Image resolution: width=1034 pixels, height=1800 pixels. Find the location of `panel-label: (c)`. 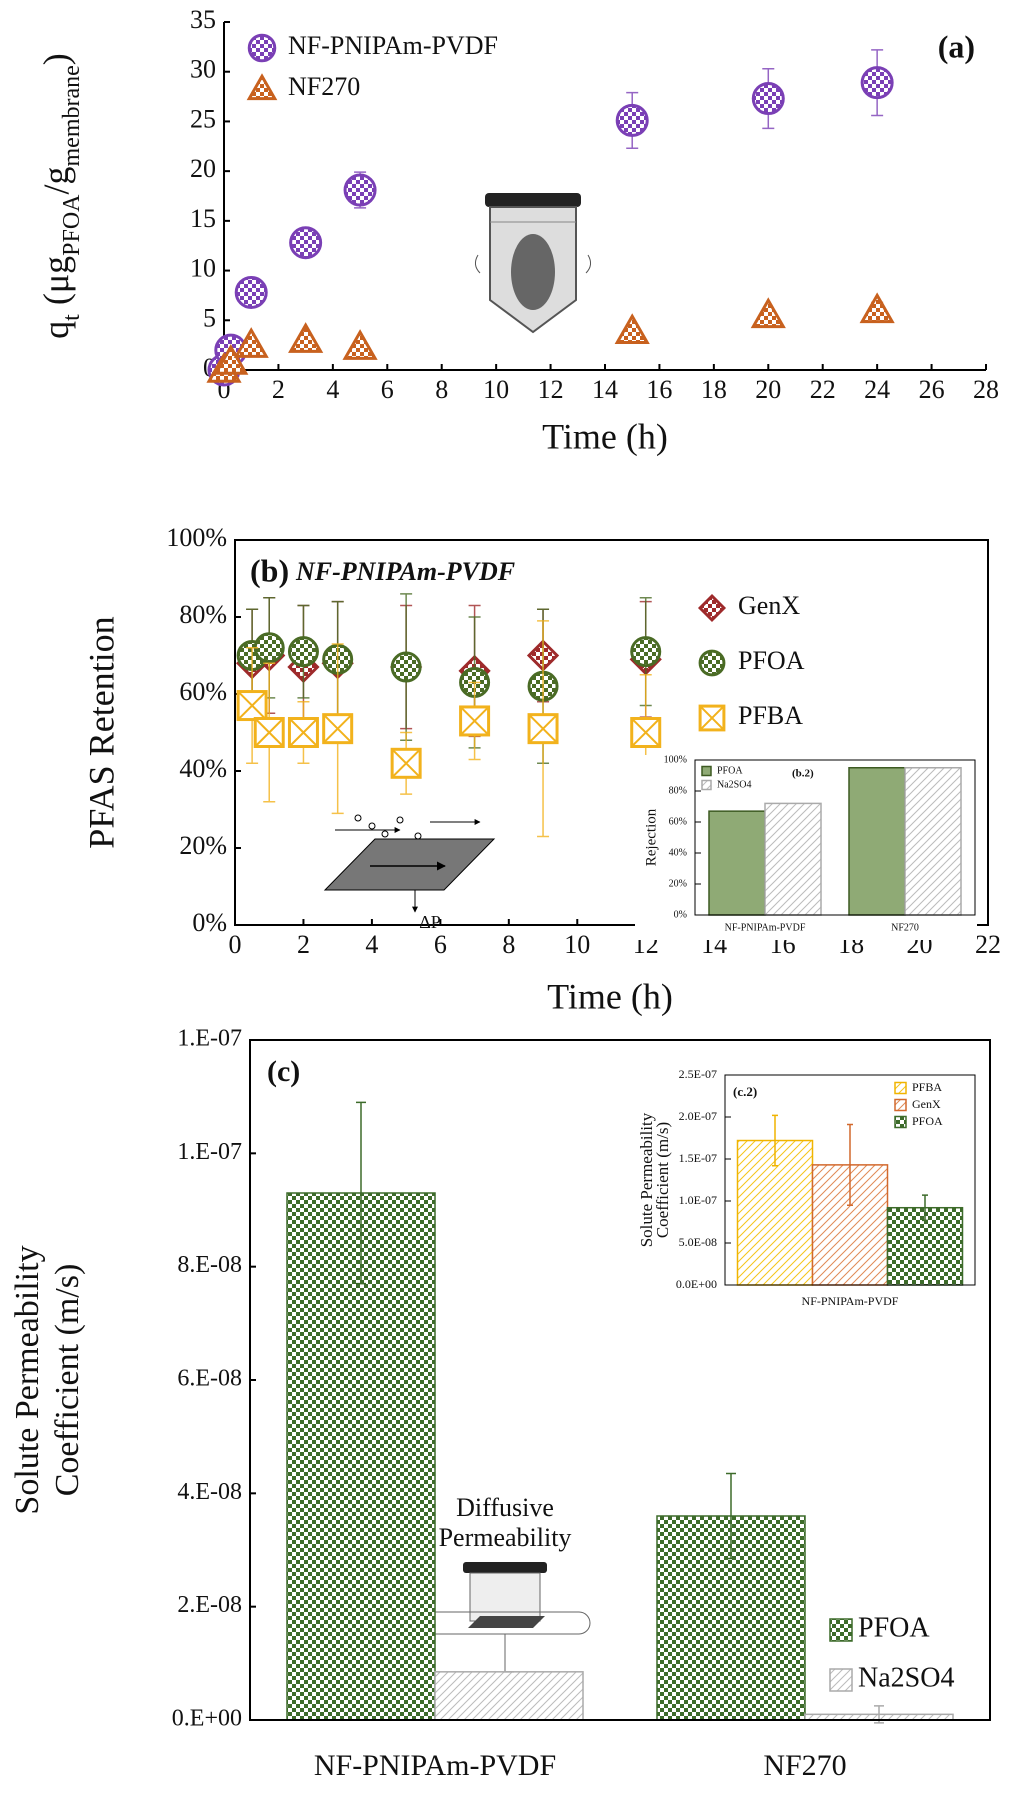

panel-label: (c) is located at coordinates (283, 1071).